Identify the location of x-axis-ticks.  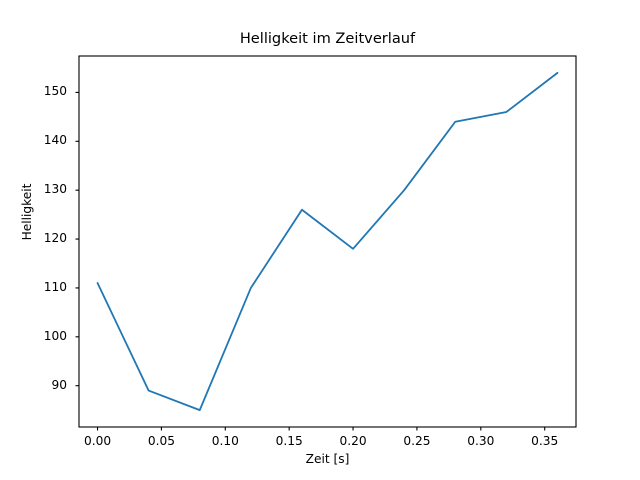
(321, 429).